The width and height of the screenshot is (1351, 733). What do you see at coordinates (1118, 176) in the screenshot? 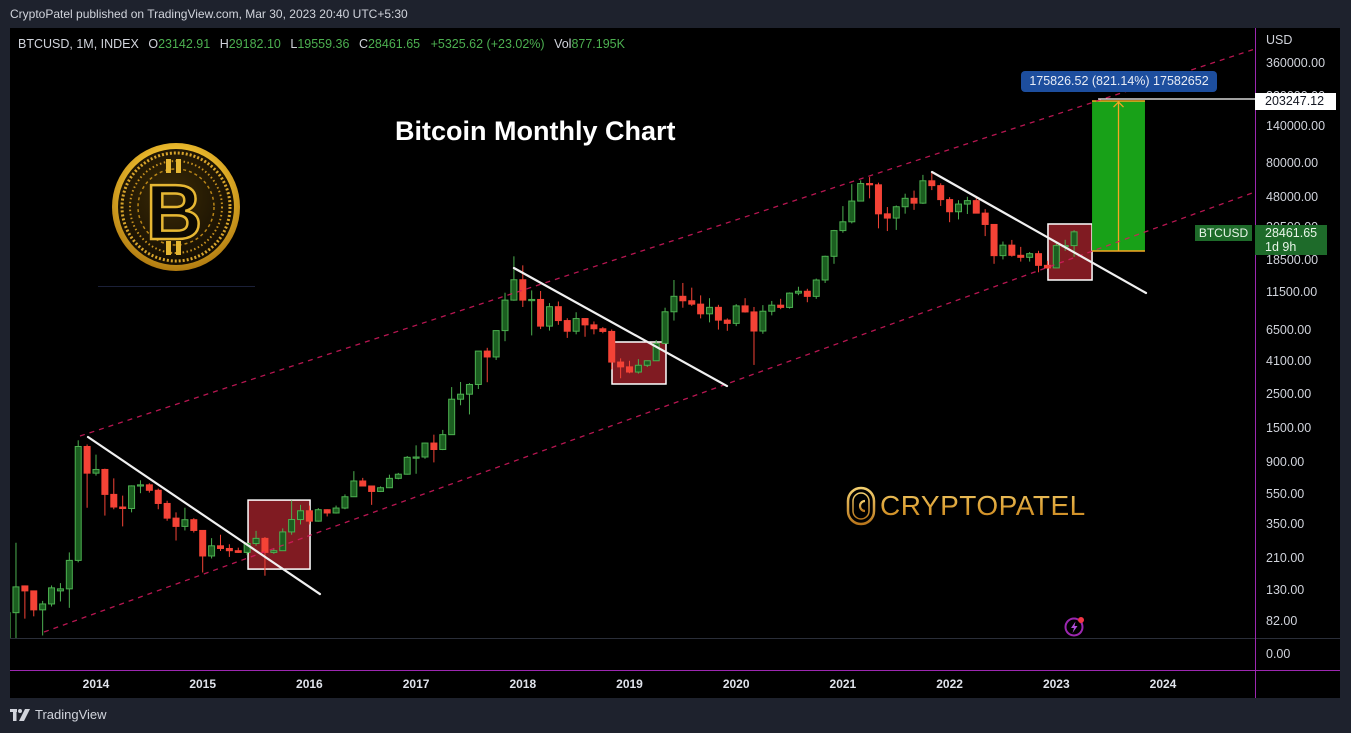
I see `price-range-projection` at bounding box center [1118, 176].